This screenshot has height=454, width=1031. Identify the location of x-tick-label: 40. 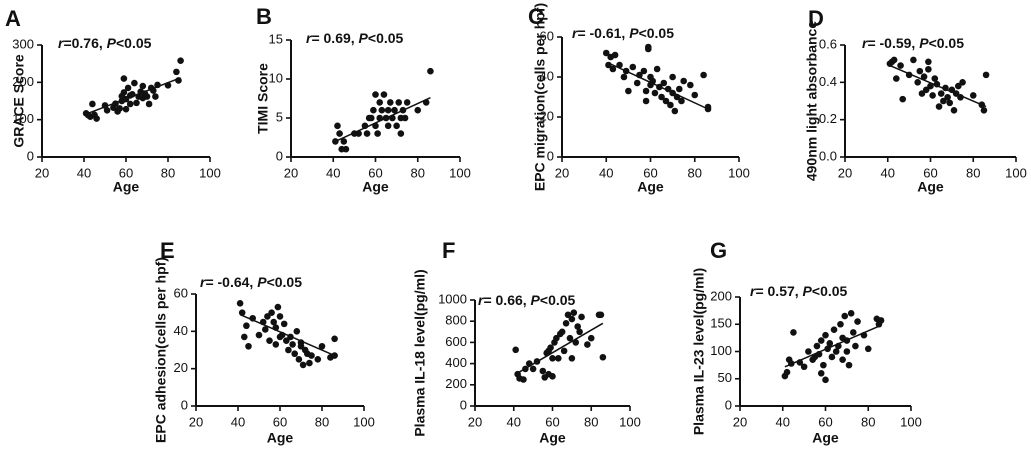
(888, 172).